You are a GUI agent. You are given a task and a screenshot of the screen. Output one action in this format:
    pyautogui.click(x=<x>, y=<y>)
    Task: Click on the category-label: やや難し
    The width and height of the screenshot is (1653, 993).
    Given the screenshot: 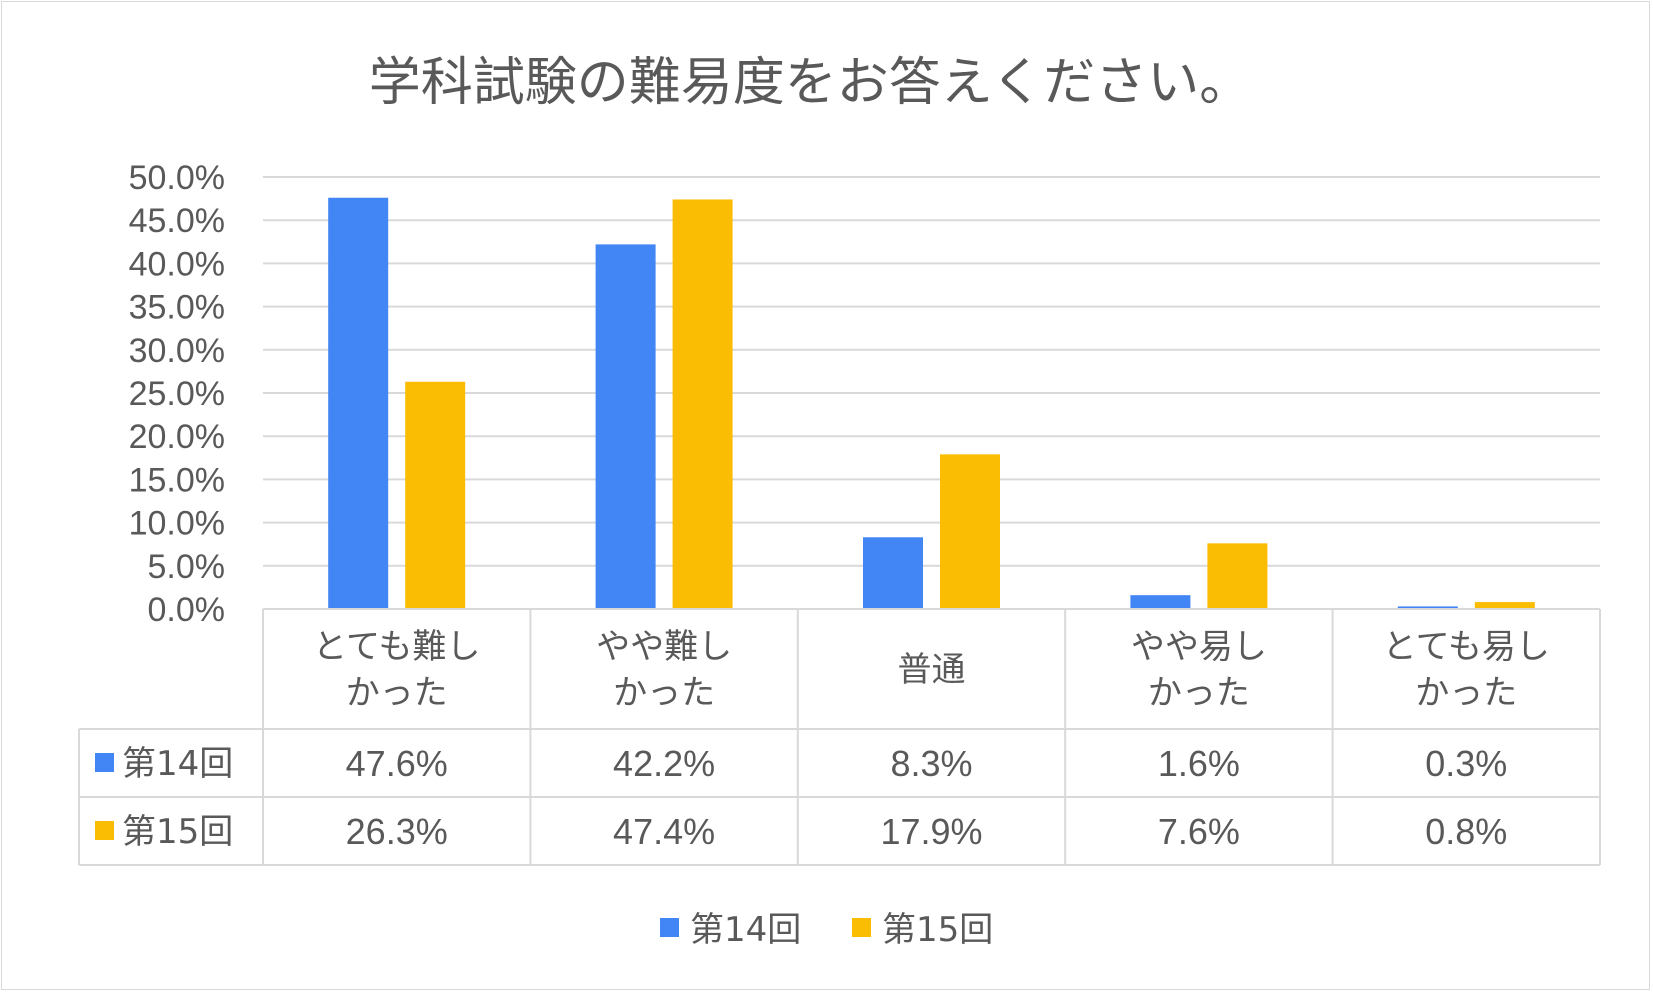 What is the action you would take?
    pyautogui.click(x=664, y=647)
    